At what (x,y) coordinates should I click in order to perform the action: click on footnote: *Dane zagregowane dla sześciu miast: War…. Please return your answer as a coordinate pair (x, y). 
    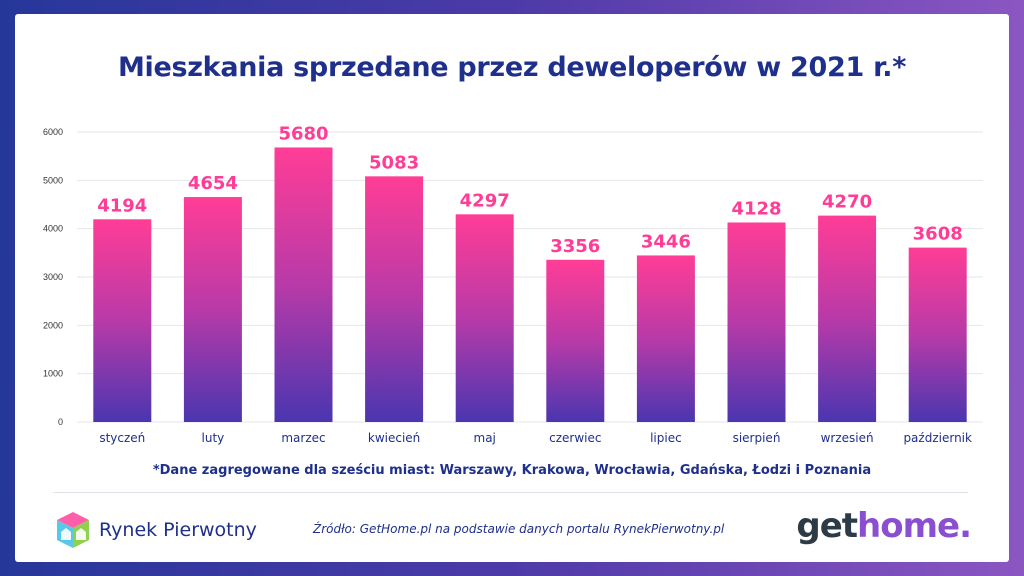
    Looking at the image, I should click on (512, 470).